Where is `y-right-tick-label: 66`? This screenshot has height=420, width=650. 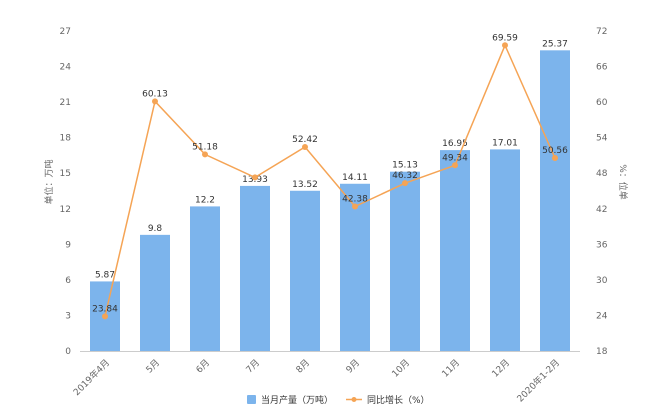 y-right-tick-label: 66 is located at coordinates (602, 68).